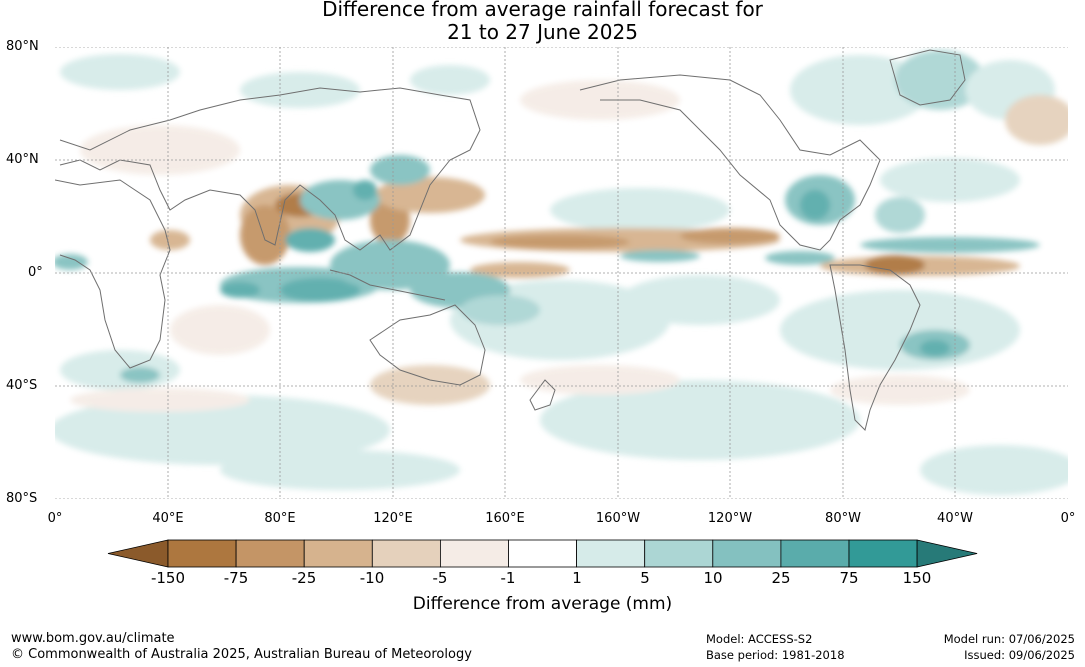 The width and height of the screenshot is (1085, 667). What do you see at coordinates (730, 518) in the screenshot?
I see `lon-label-120w: 120°W` at bounding box center [730, 518].